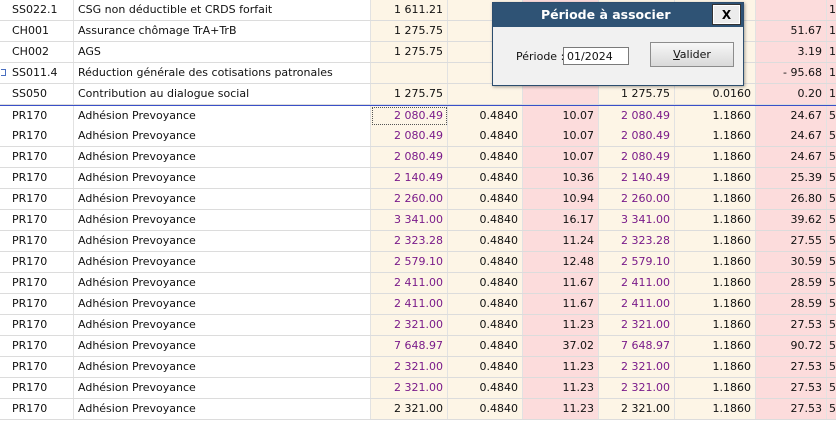 This screenshot has width=836, height=421. I want to click on cell-code: SS011.4, so click(41, 73).